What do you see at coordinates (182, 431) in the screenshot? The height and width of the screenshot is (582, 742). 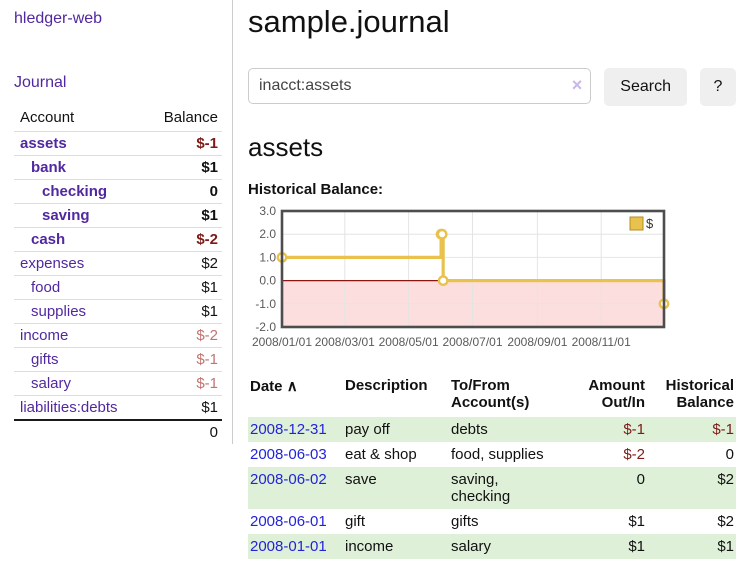 I see `accounts-total-value: 0` at bounding box center [182, 431].